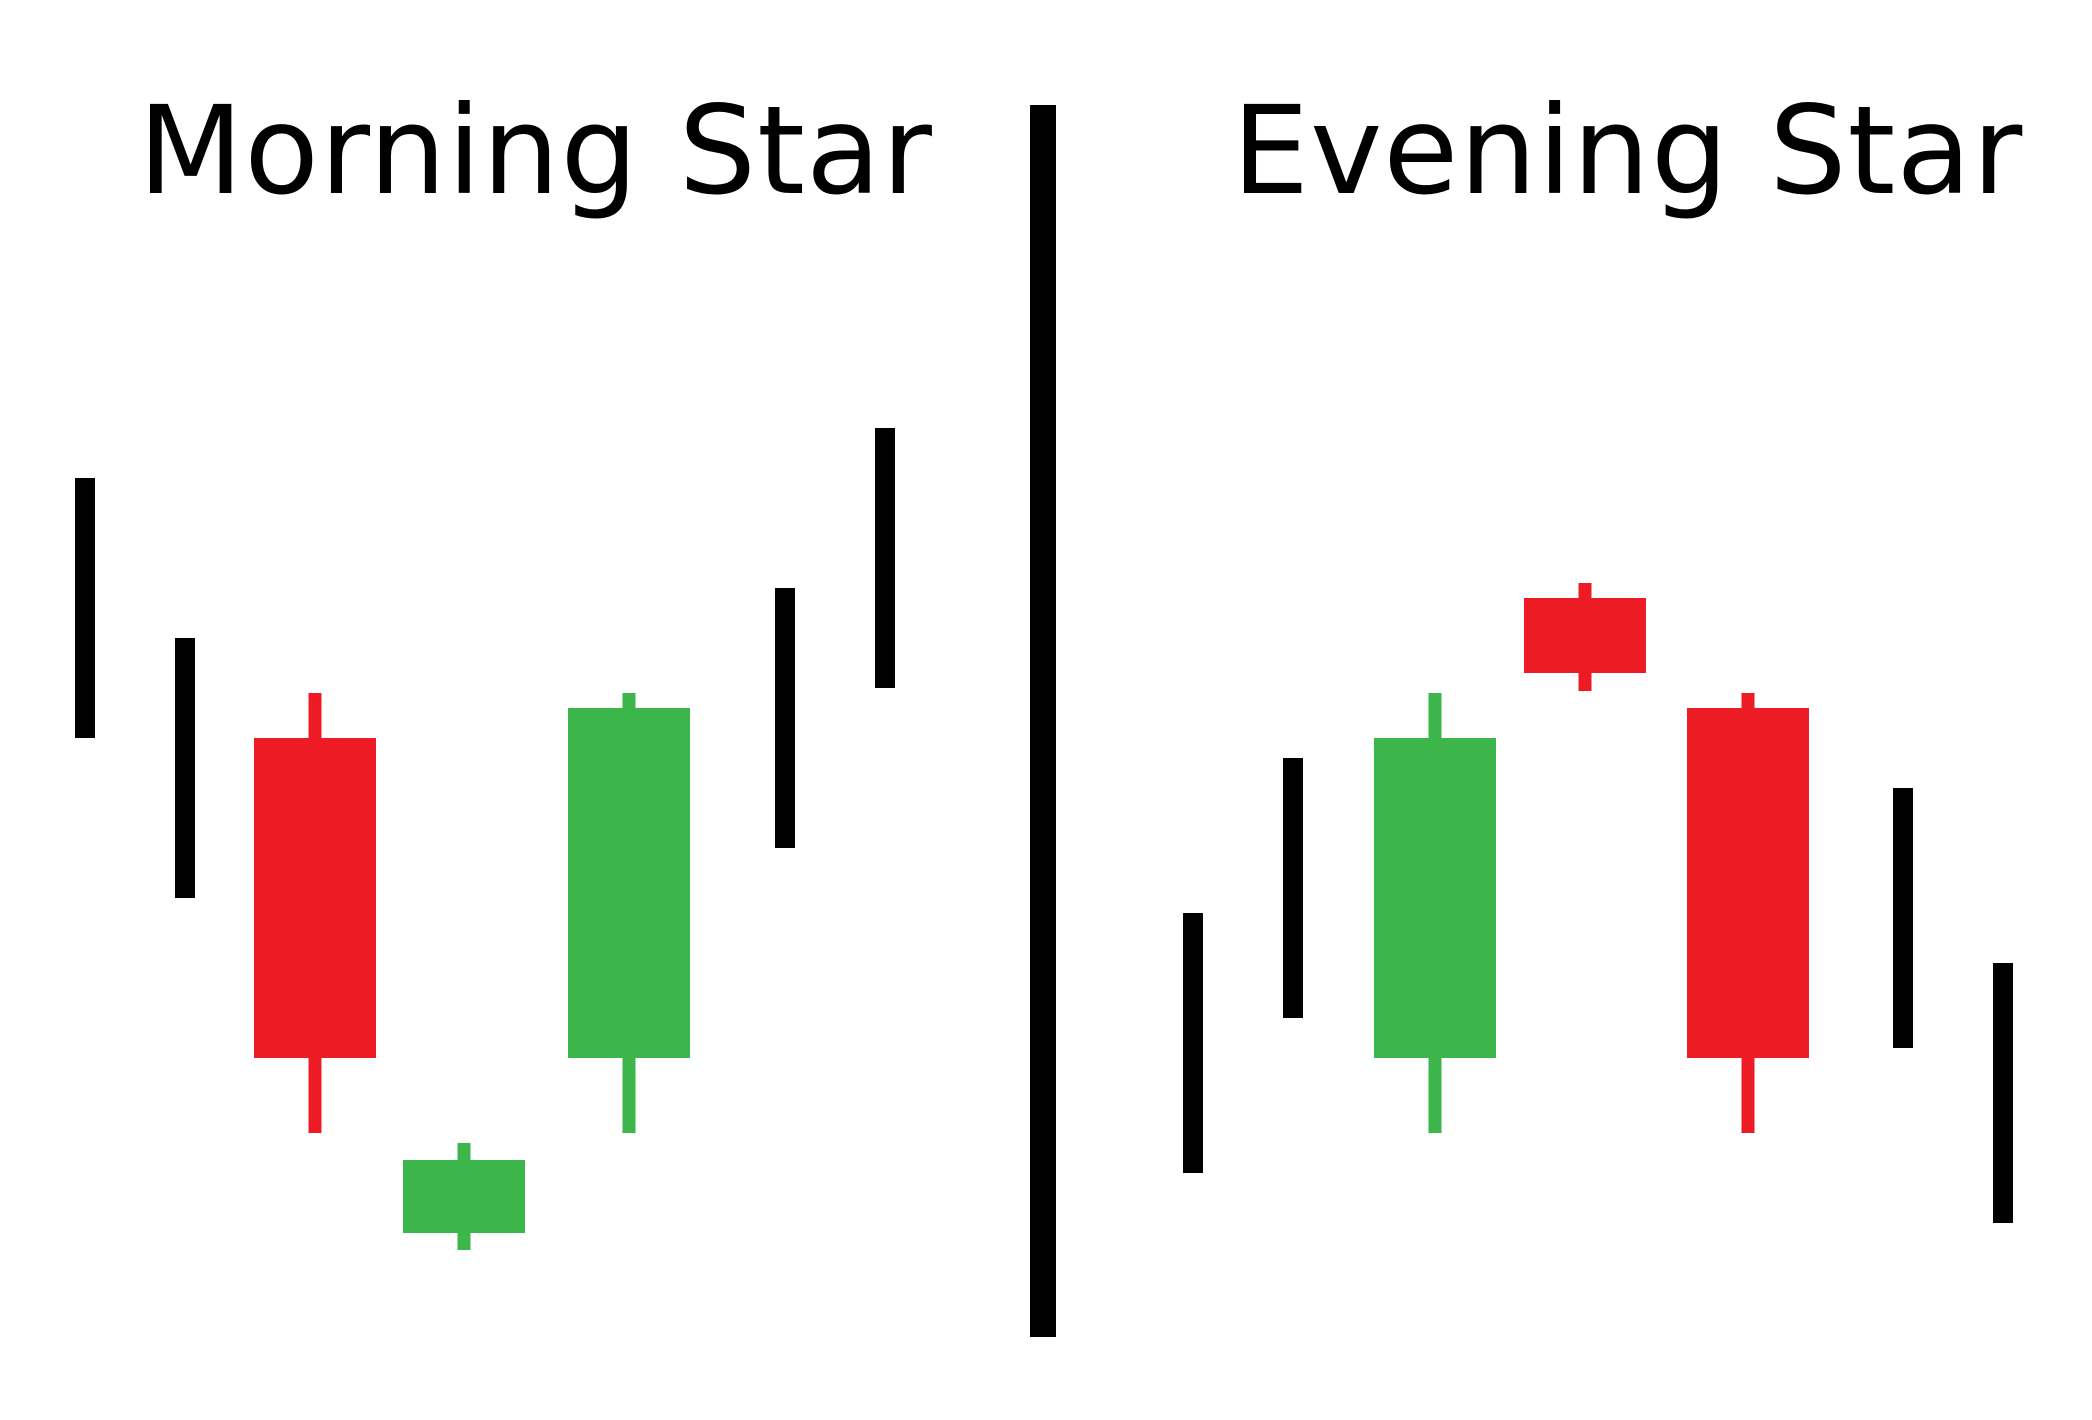 The height and width of the screenshot is (1420, 2092). Describe the element at coordinates (885, 558) in the screenshot. I see `morning-candle-7-bar` at that location.